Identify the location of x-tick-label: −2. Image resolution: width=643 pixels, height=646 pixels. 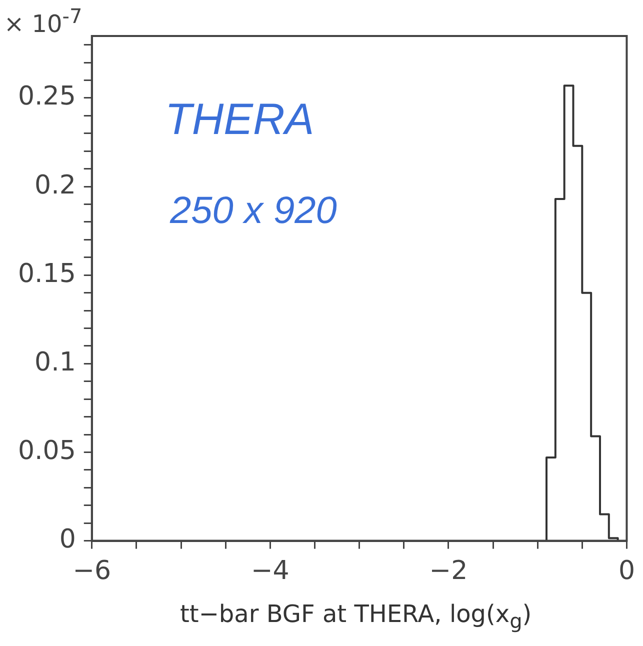
(448, 571).